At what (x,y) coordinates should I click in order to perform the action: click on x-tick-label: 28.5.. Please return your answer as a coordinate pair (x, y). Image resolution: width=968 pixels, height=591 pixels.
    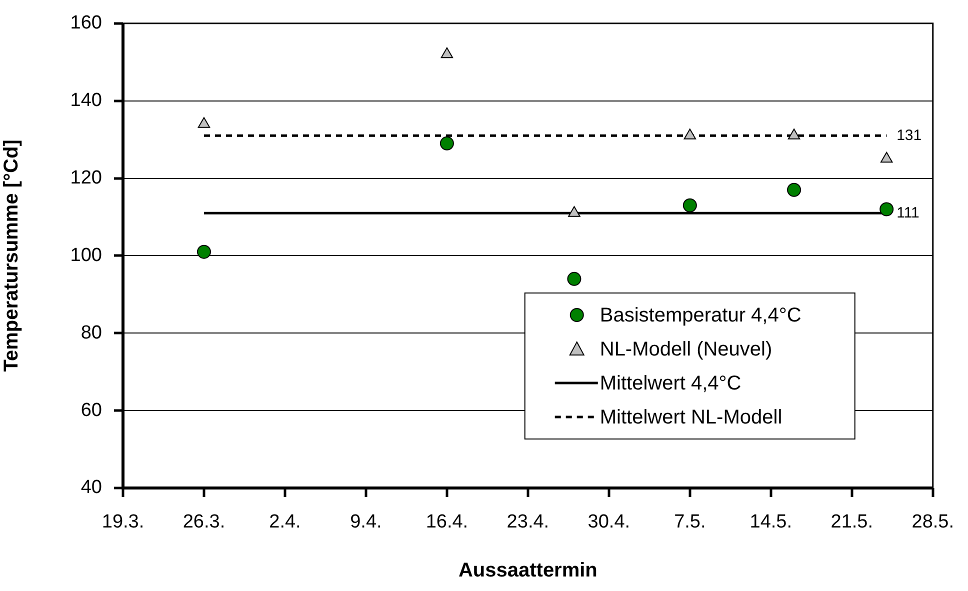
    Looking at the image, I should click on (933, 522).